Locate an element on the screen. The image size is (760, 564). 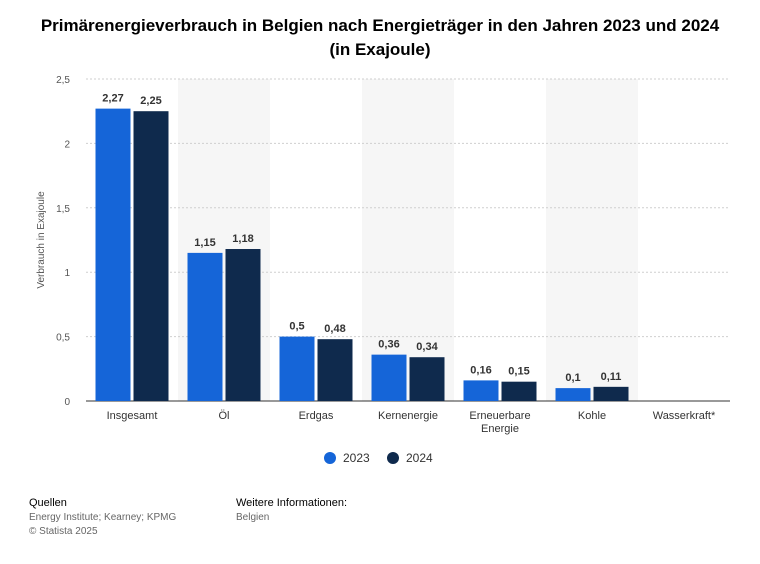
legend-label-2023: 2023 is located at coordinates (356, 458).